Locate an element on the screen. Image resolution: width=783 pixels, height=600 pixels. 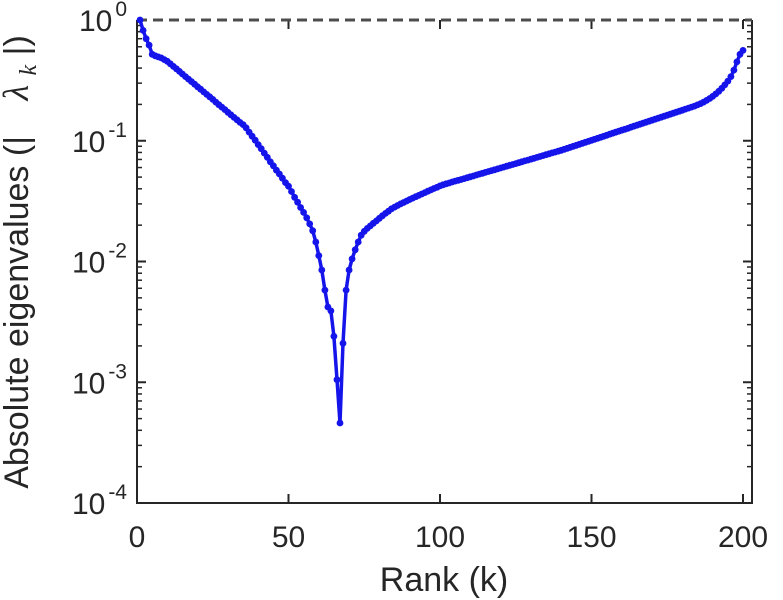
y-axis-label: Absolute eigenvalues (| λ k |) is located at coordinates (22, 262).